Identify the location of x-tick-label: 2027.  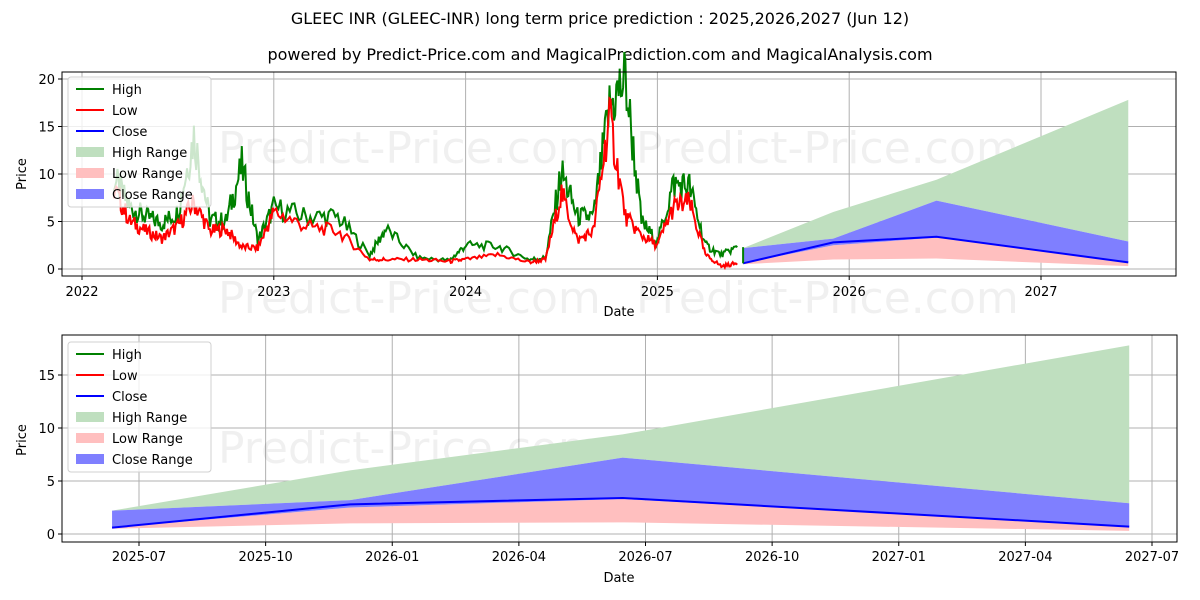
(1040, 292).